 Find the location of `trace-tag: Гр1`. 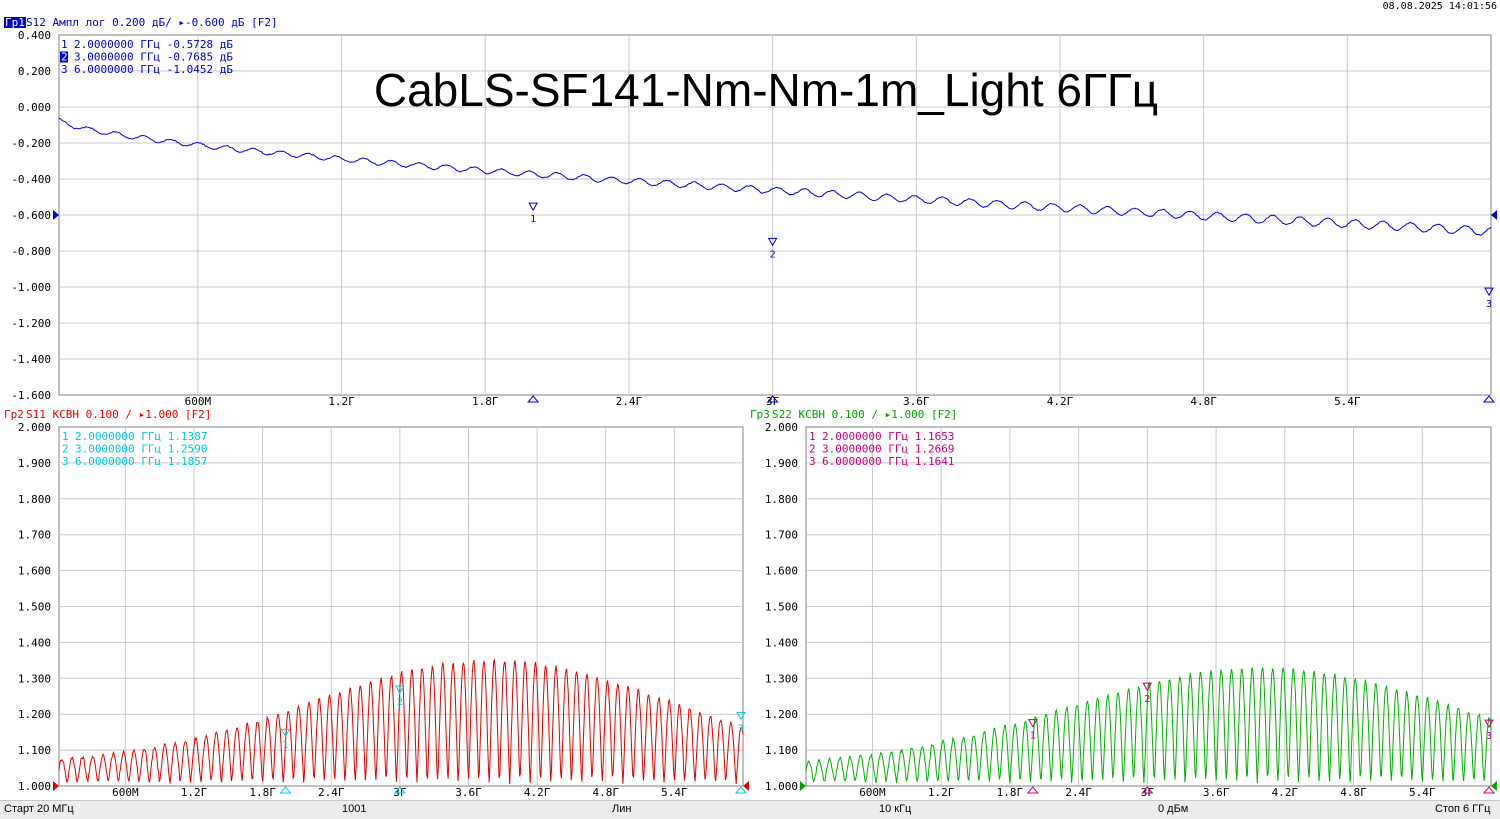

trace-tag: Гр1 is located at coordinates (15, 22).